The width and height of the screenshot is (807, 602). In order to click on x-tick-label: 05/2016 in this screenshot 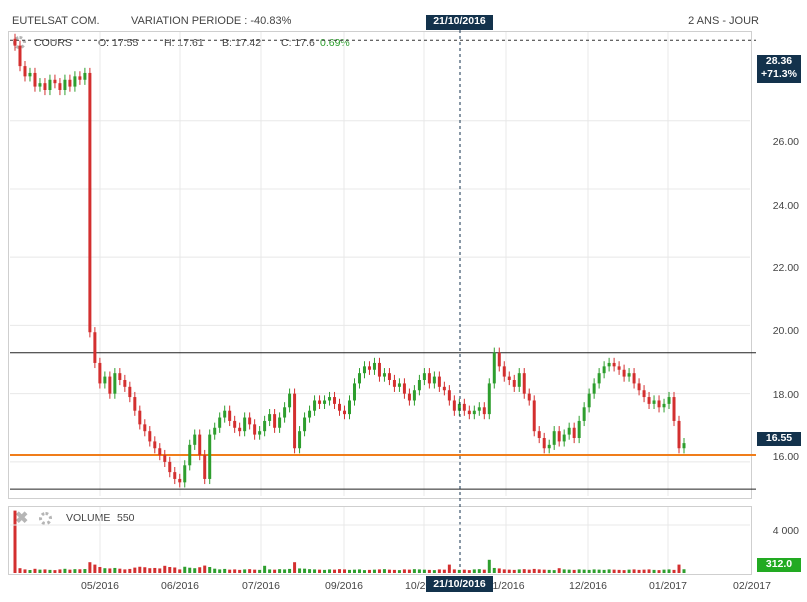, I will do `click(100, 586)`.